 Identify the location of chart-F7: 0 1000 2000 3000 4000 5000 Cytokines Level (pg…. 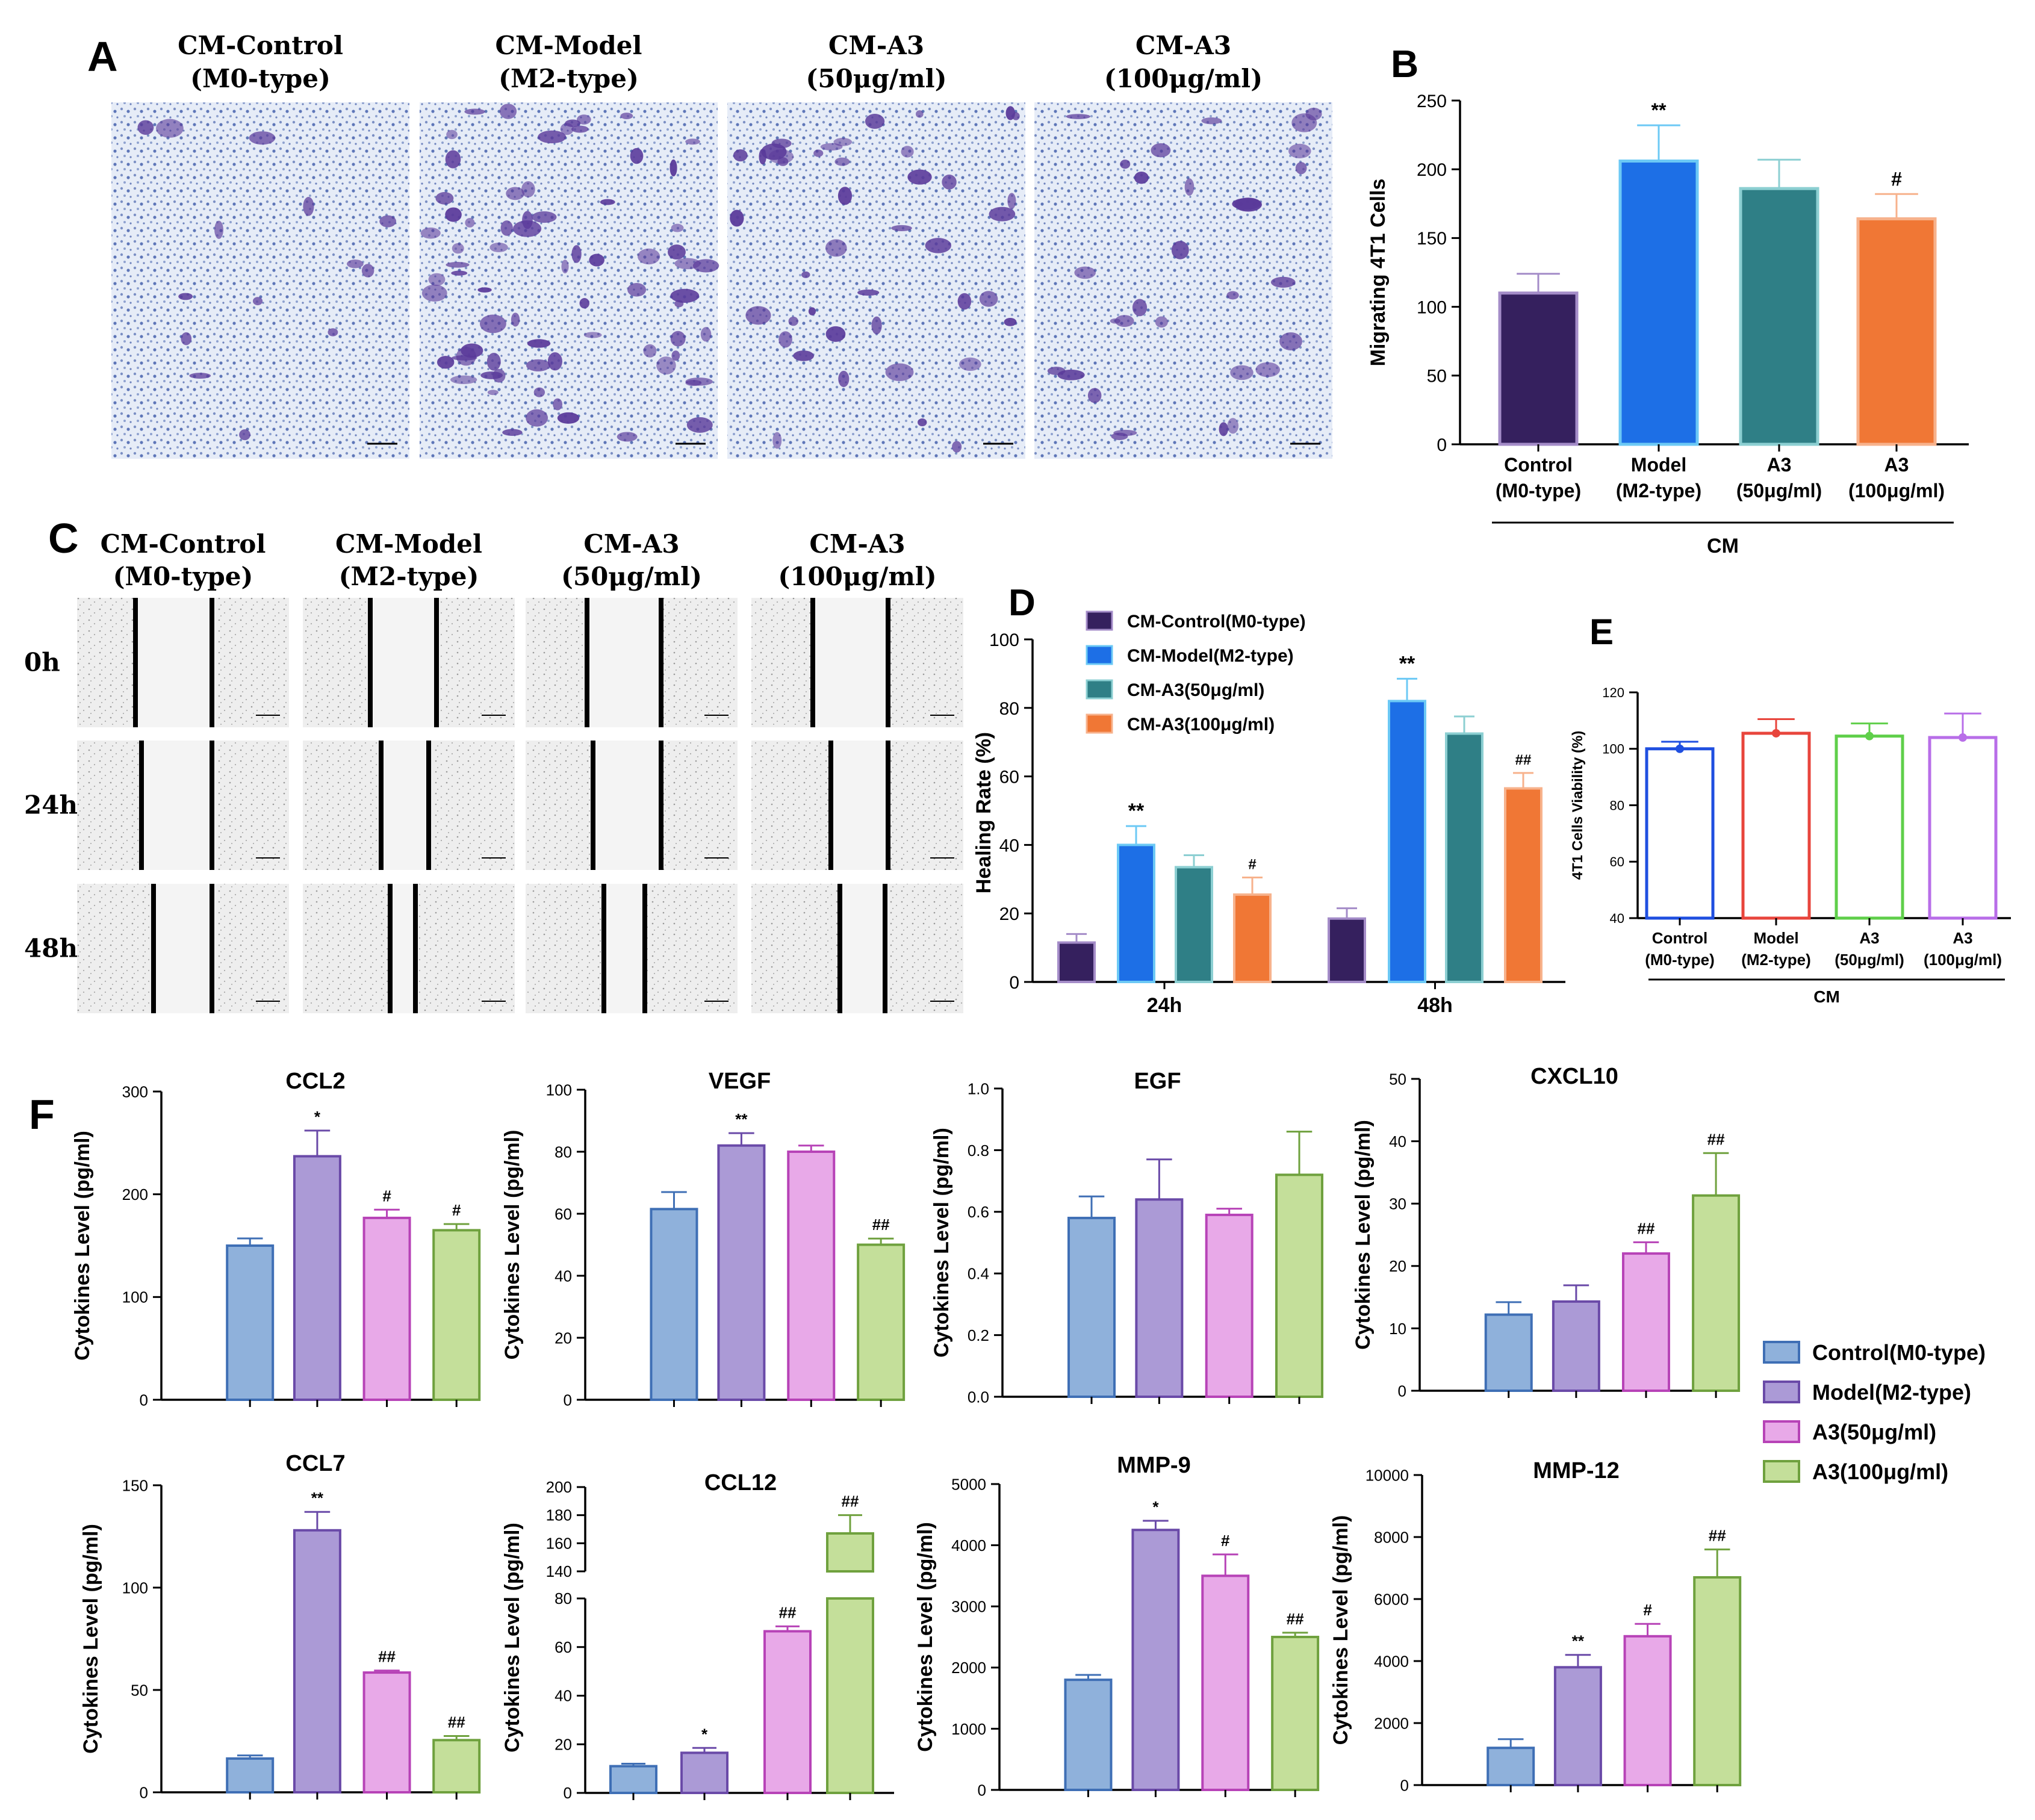
(1117, 1626).